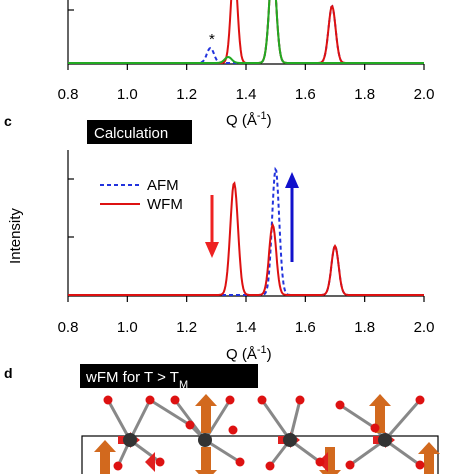 The image size is (474, 474). I want to click on top-x-tick-label: 2.0, so click(424, 94).